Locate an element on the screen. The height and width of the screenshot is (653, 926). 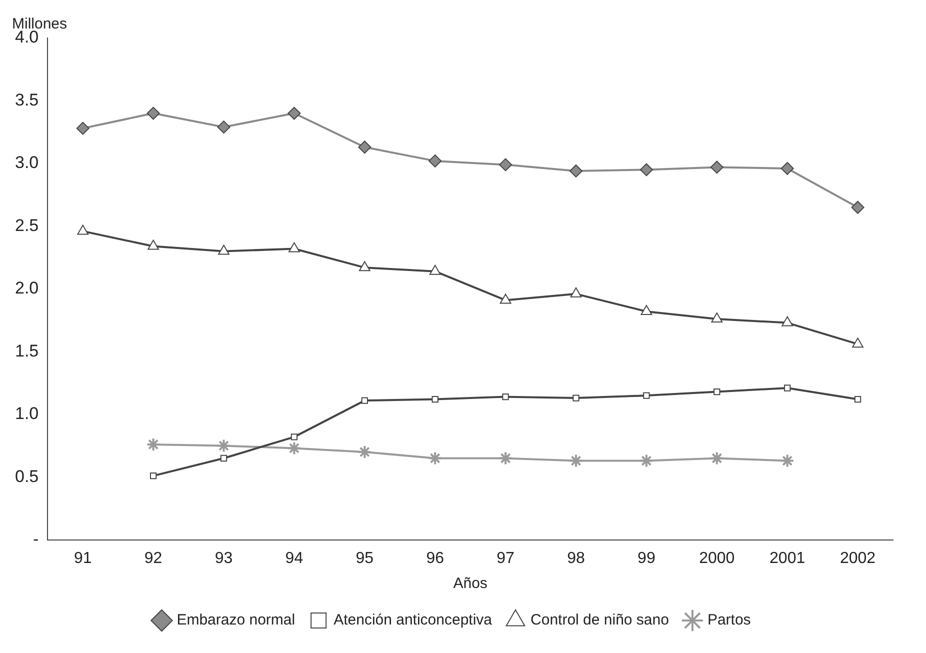
y-tick-label: 4.0 is located at coordinates (26, 37).